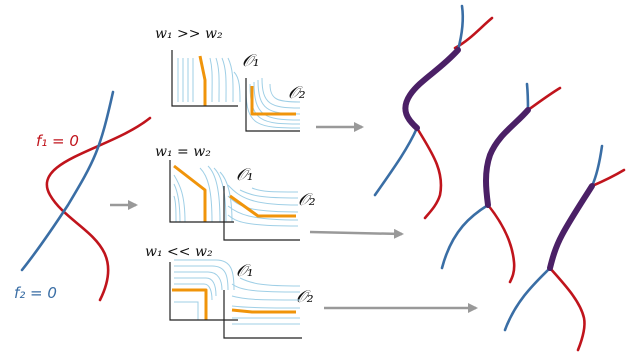 The image size is (632, 358). Describe the element at coordinates (189, 34) in the screenshot. I see `weight-label: w₁ >> w₂` at that location.